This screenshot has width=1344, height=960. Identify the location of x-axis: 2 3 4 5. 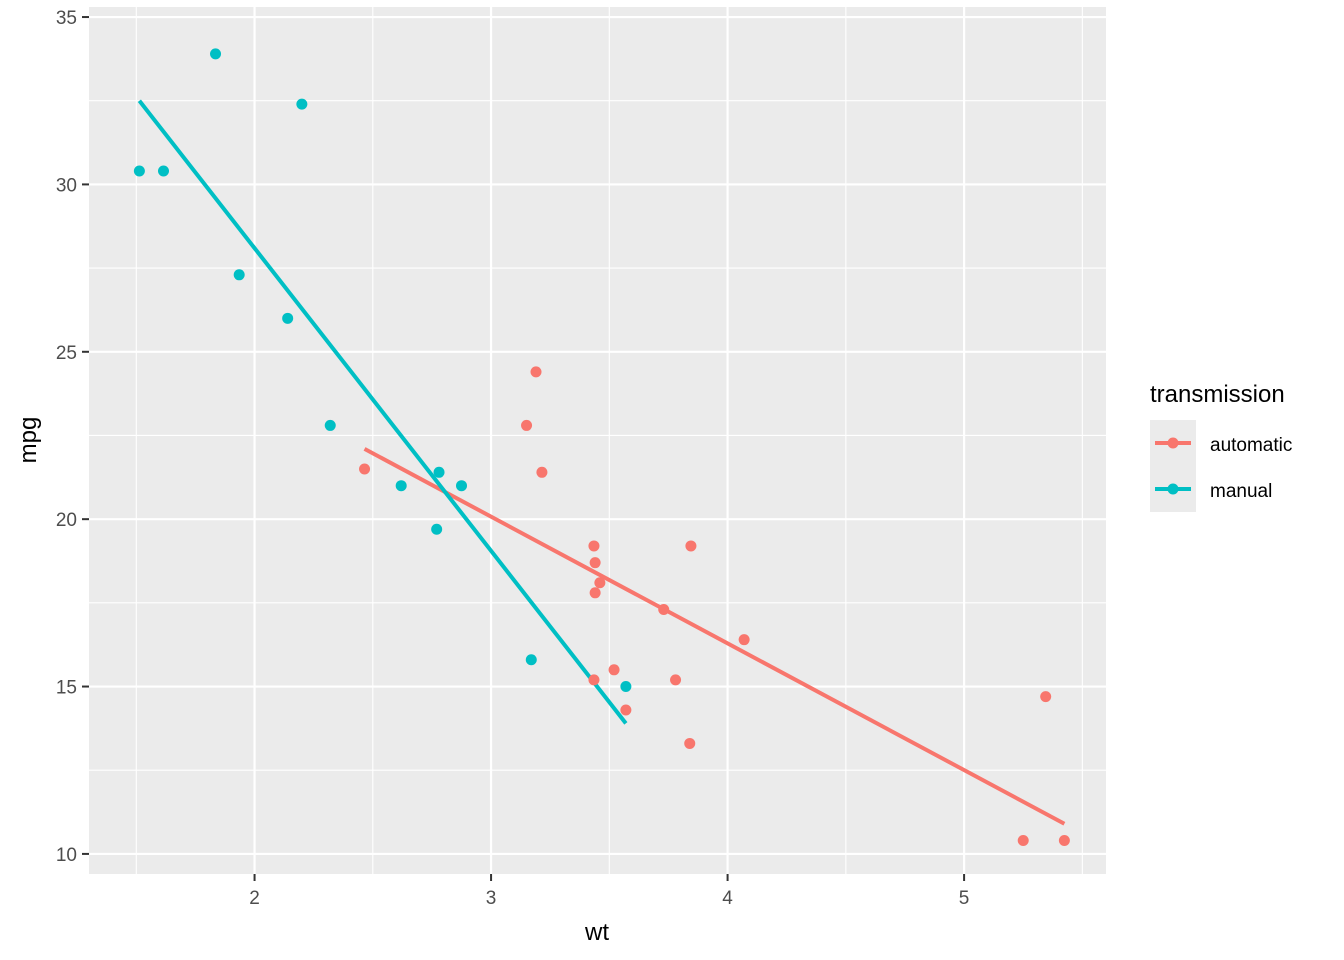
(609, 891).